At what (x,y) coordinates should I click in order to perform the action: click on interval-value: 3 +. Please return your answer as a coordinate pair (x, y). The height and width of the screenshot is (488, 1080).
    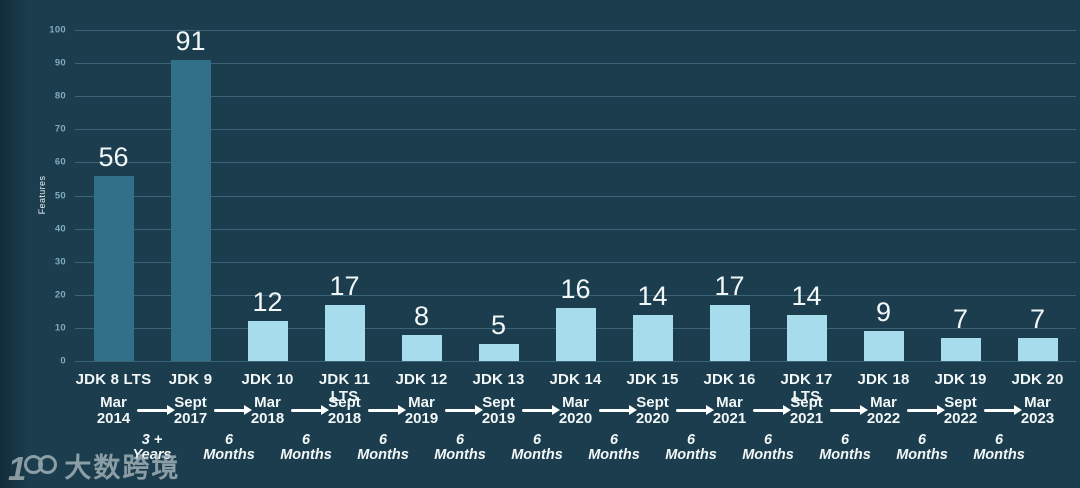
    Looking at the image, I should click on (152, 440).